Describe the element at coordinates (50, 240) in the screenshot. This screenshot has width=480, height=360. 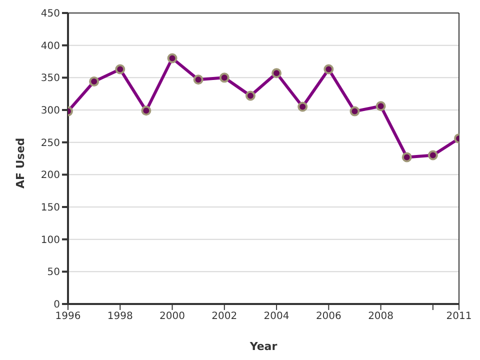
I see `y-tick-label: 100` at that location.